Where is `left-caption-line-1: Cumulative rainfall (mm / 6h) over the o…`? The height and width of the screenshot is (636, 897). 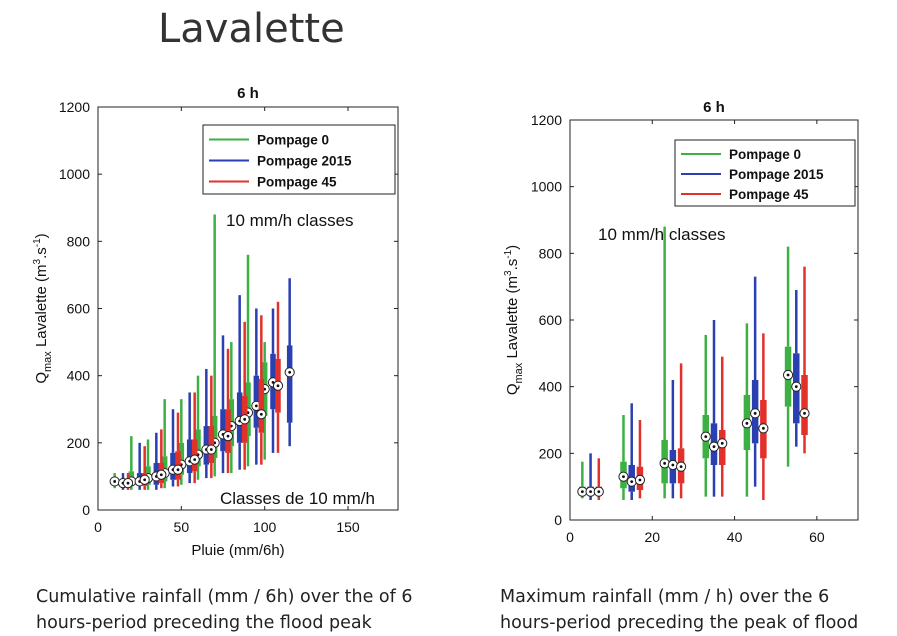 left-caption-line-1: Cumulative rainfall (mm / 6h) over the o… is located at coordinates (224, 597).